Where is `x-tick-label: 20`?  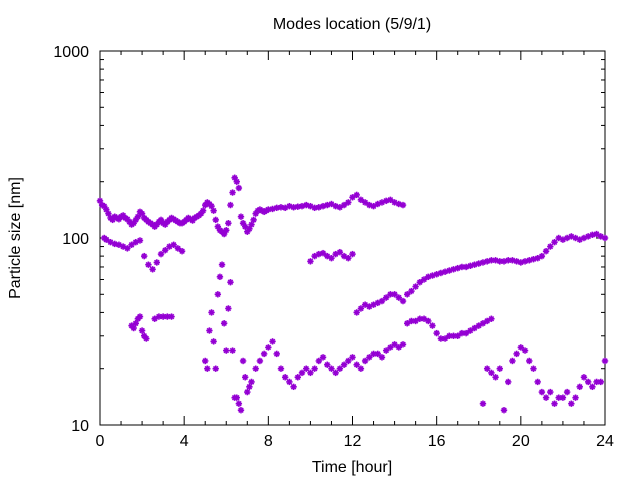
x-tick-label: 20 is located at coordinates (521, 441).